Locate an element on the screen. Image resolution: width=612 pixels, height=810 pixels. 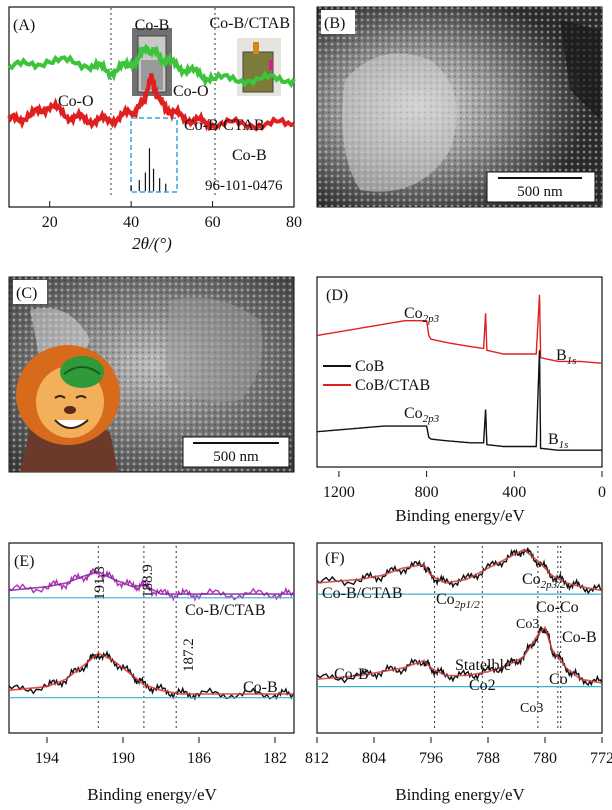
tick-label-d-3: 0 is located at coordinates (602, 492).